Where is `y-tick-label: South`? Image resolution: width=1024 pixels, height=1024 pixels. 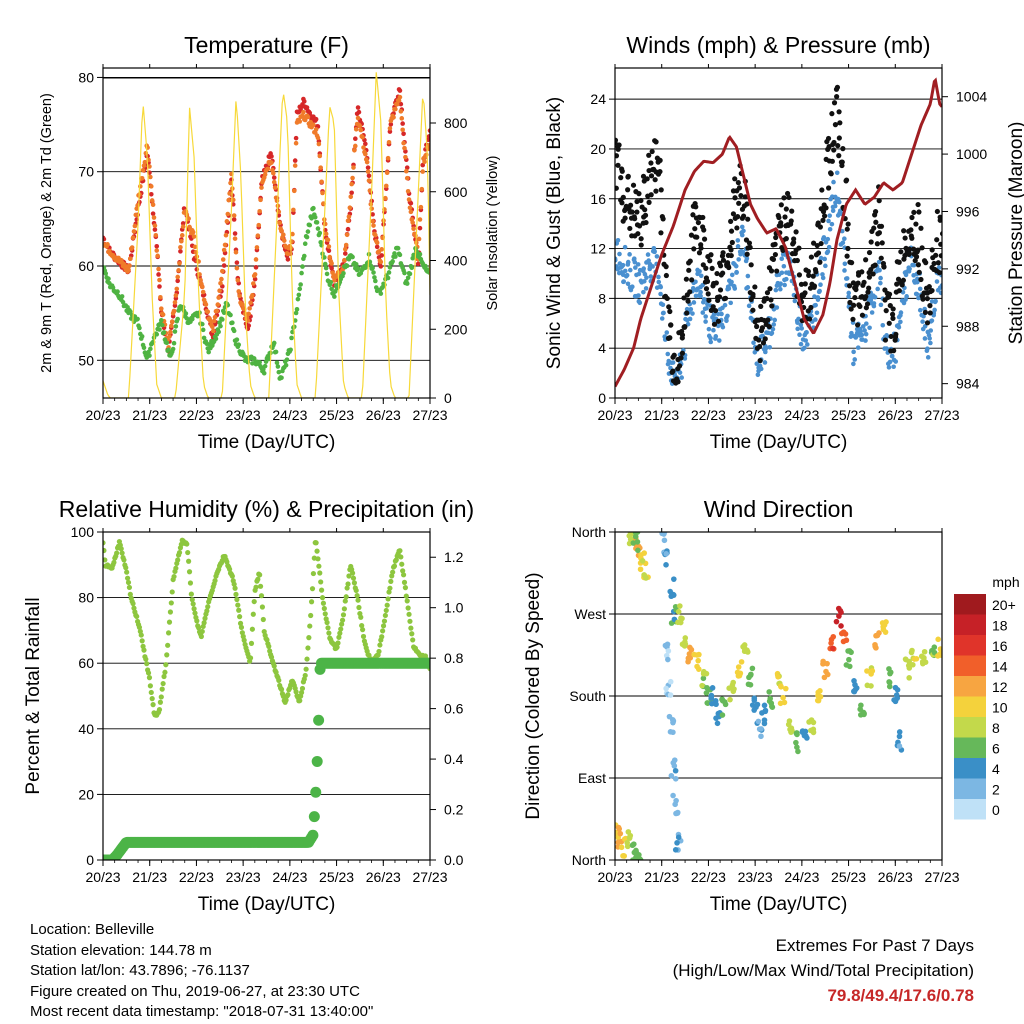 y-tick-label: South is located at coordinates (587, 696).